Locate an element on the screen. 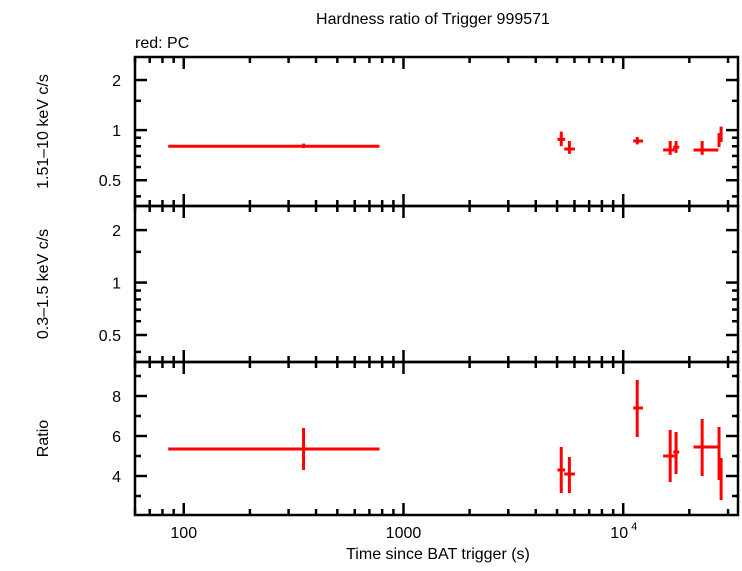 The width and height of the screenshot is (742, 571). y-axis-label: 0.3–1.5 keV c/s is located at coordinates (43, 284).